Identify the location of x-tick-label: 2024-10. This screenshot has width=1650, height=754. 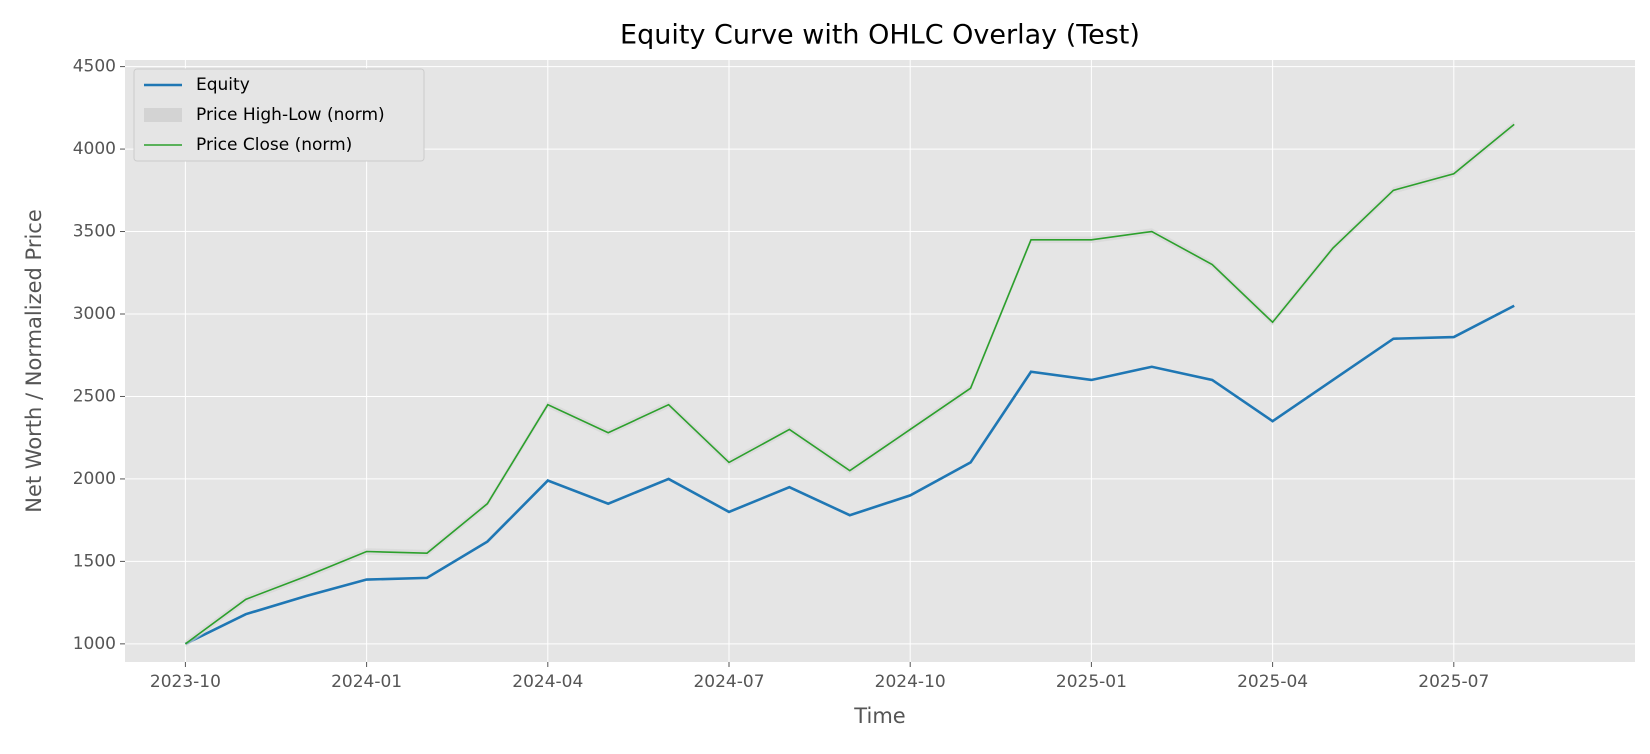
(910, 682).